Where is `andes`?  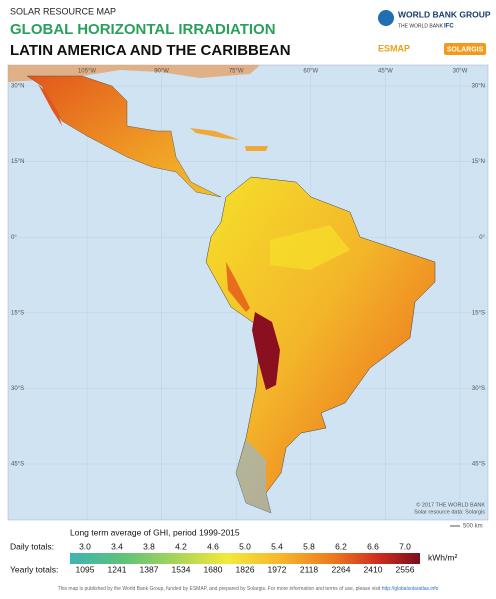
andes is located at coordinates (266, 351).